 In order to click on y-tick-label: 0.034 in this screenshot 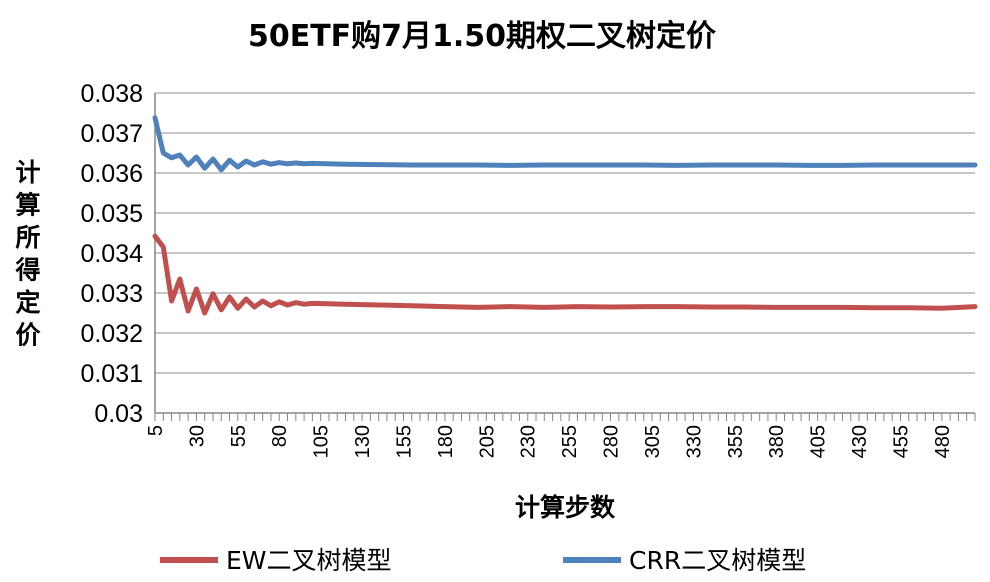, I will do `click(111, 254)`.